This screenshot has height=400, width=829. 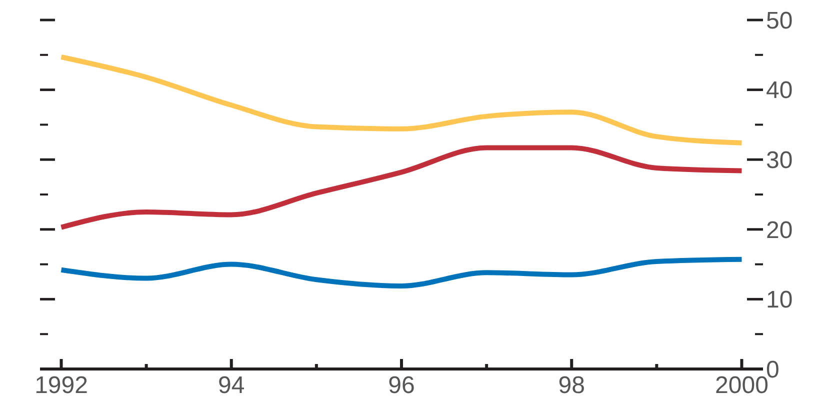 What do you see at coordinates (741, 385) in the screenshot?
I see `x-tick-label: 2000` at bounding box center [741, 385].